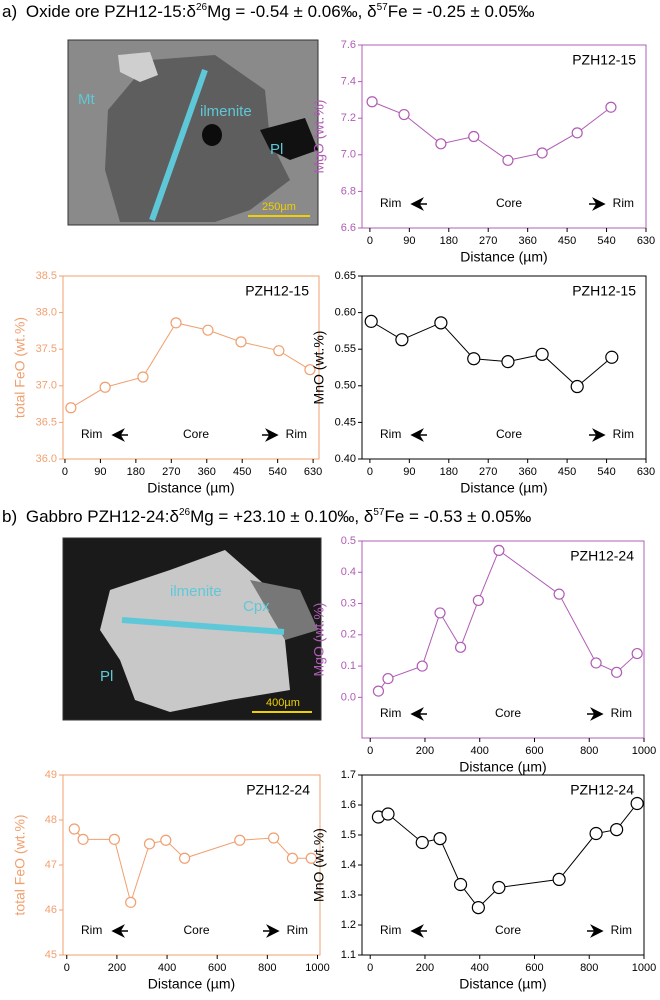 The width and height of the screenshot is (660, 1000). Describe the element at coordinates (449, 472) in the screenshot. I see `x-tick-label: 180` at that location.